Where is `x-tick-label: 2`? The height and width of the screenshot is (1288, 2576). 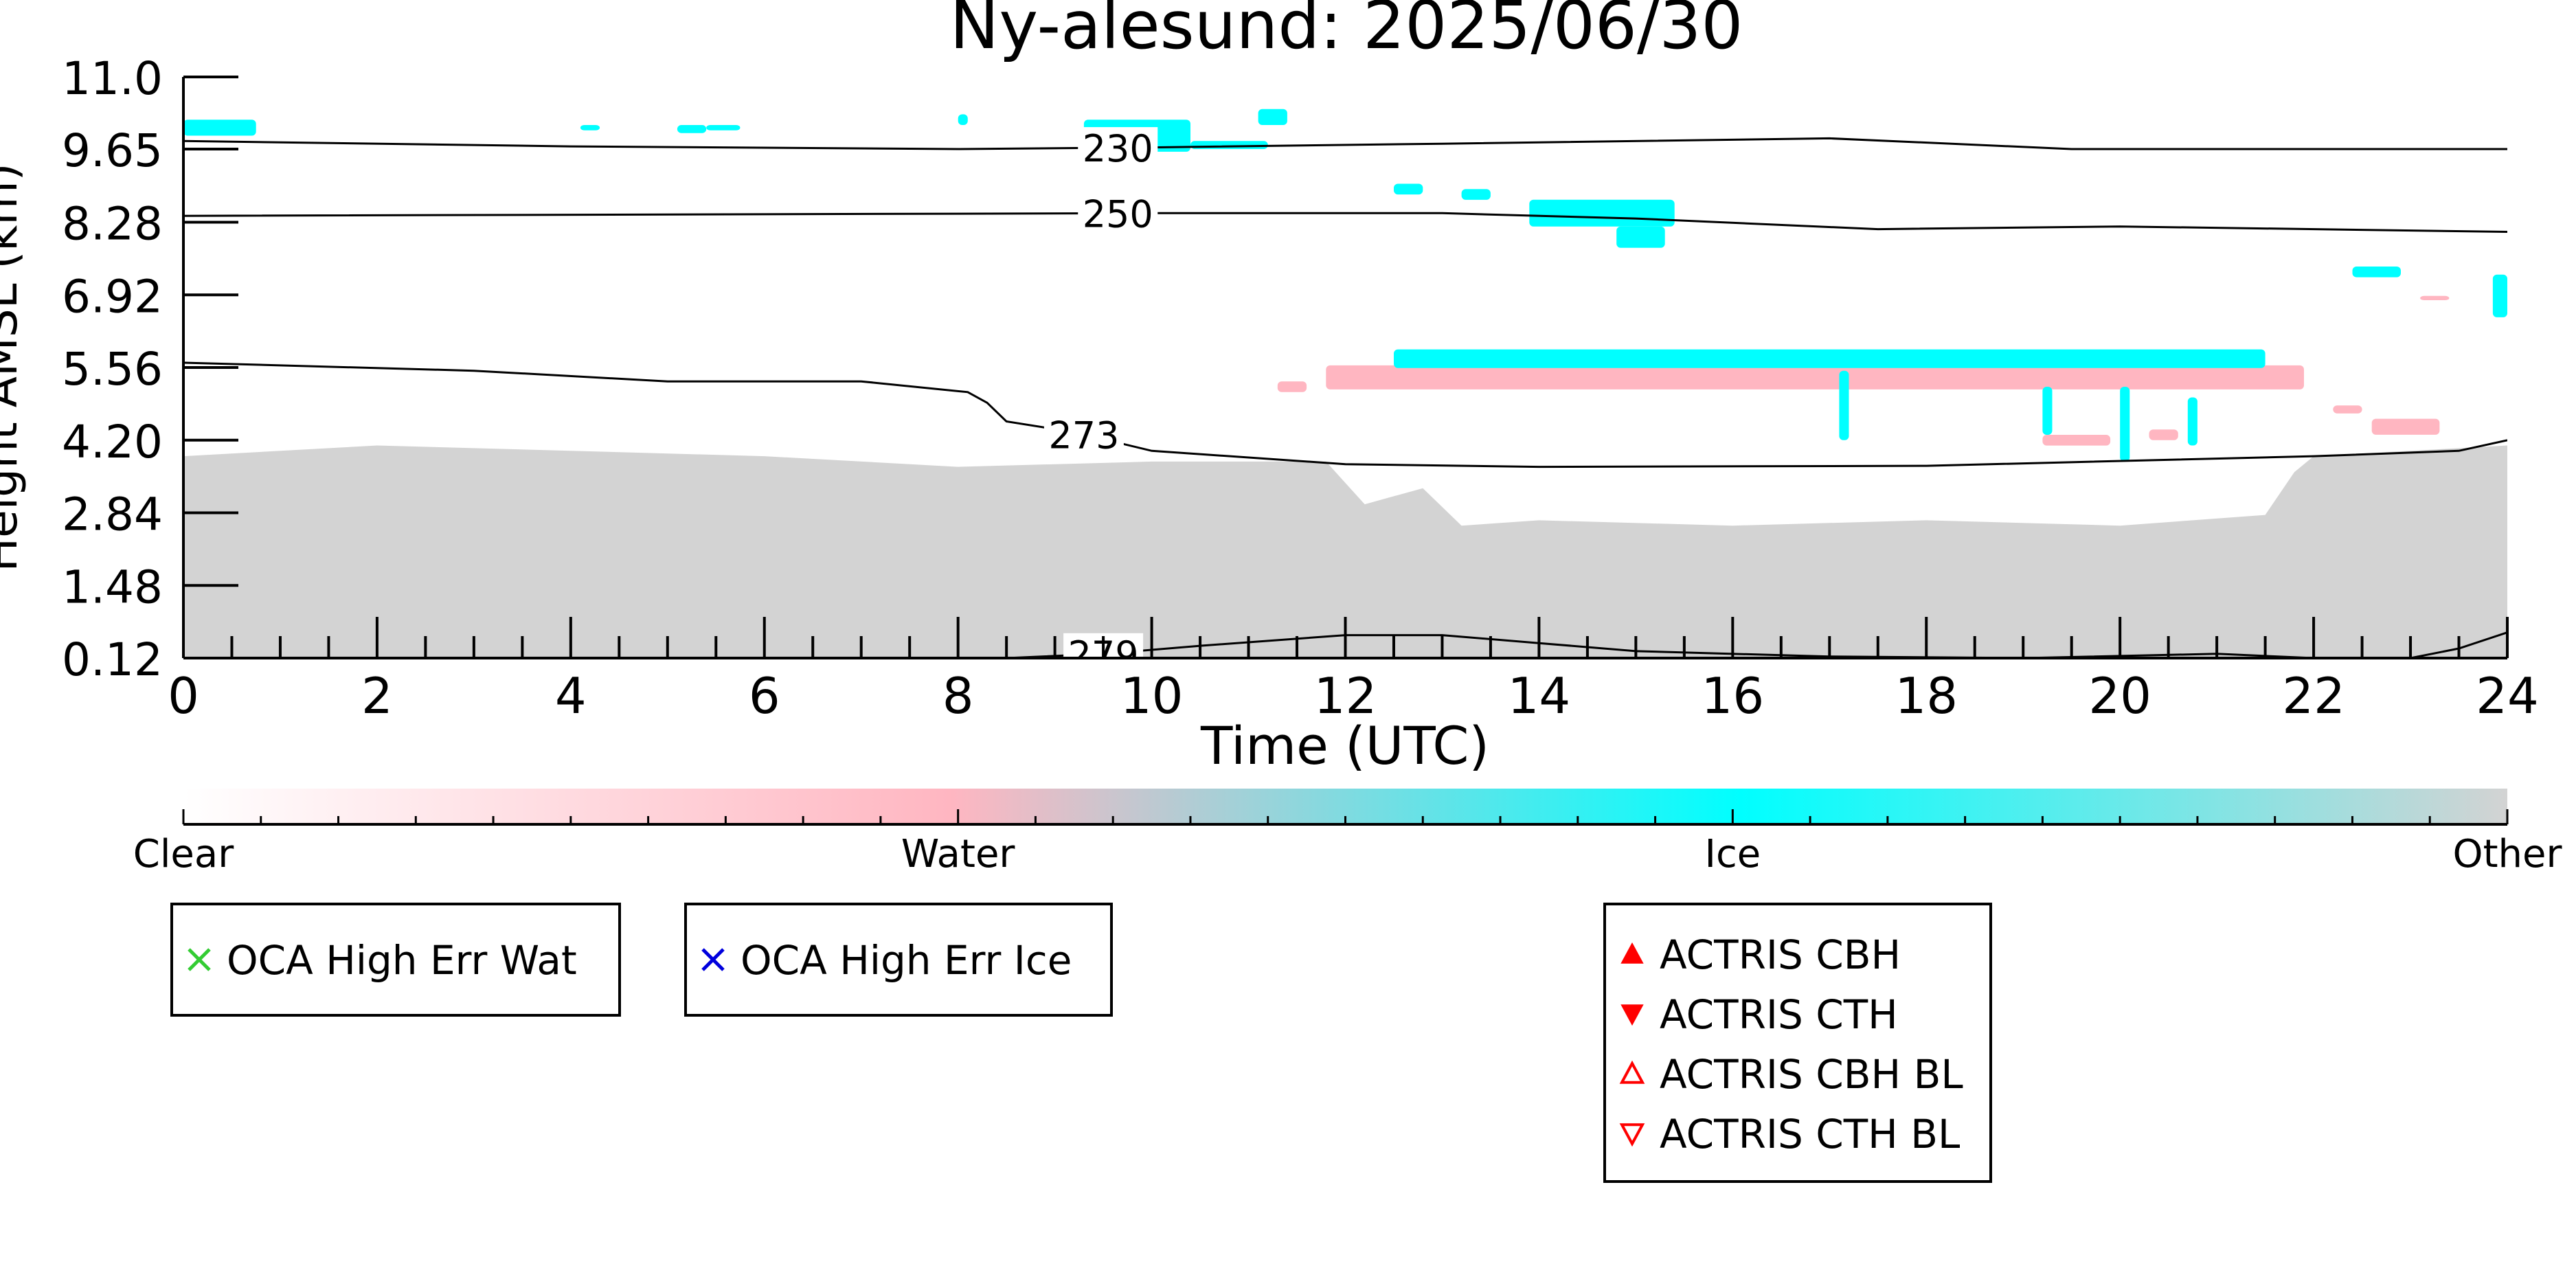 x-tick-label: 2 is located at coordinates (377, 696).